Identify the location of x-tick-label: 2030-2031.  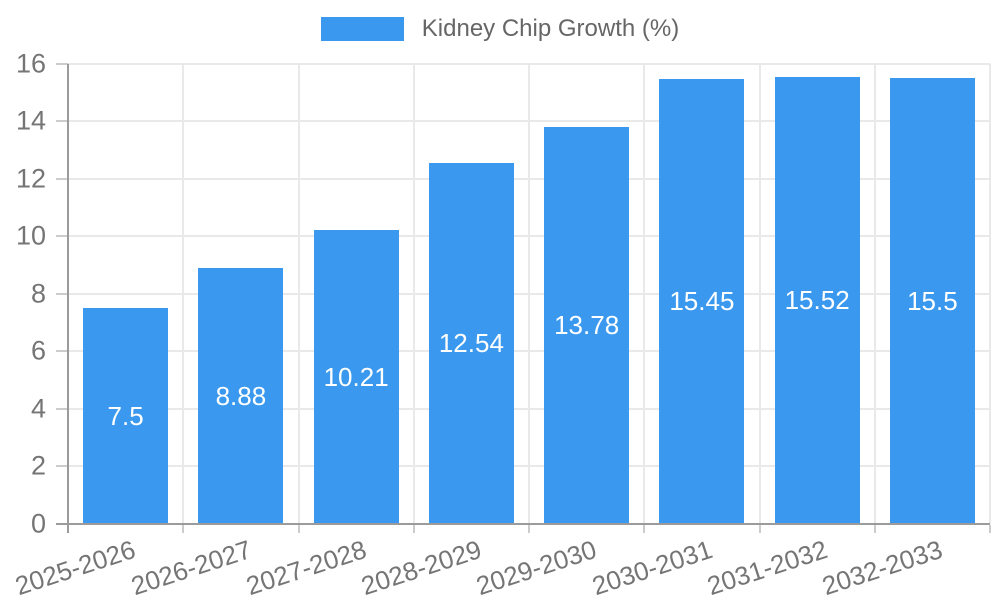
(651, 567).